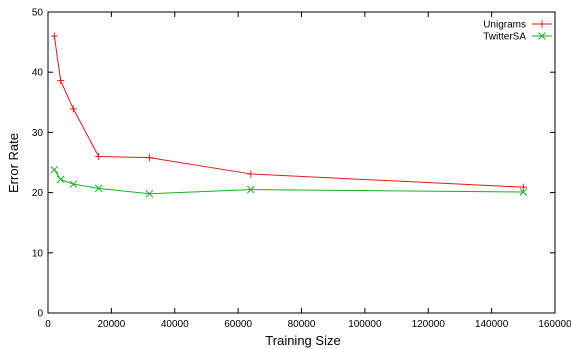  What do you see at coordinates (38, 133) in the screenshot?
I see `y-tick-label: 30` at bounding box center [38, 133].